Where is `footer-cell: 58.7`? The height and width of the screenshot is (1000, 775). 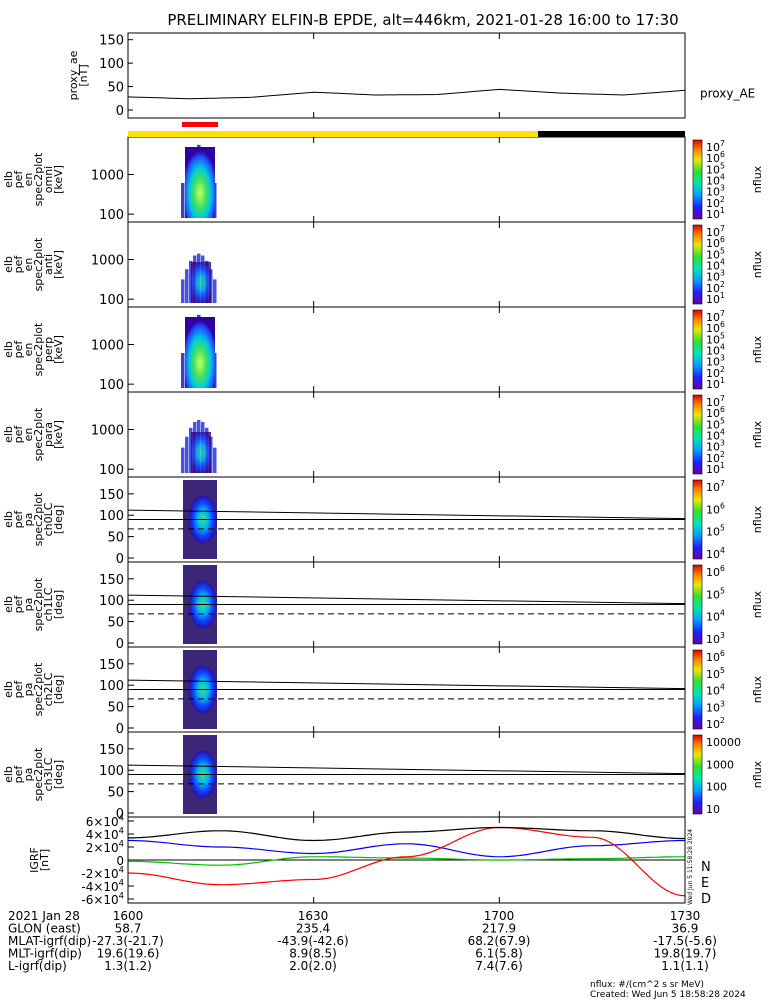
footer-cell: 58.7 is located at coordinates (128, 929).